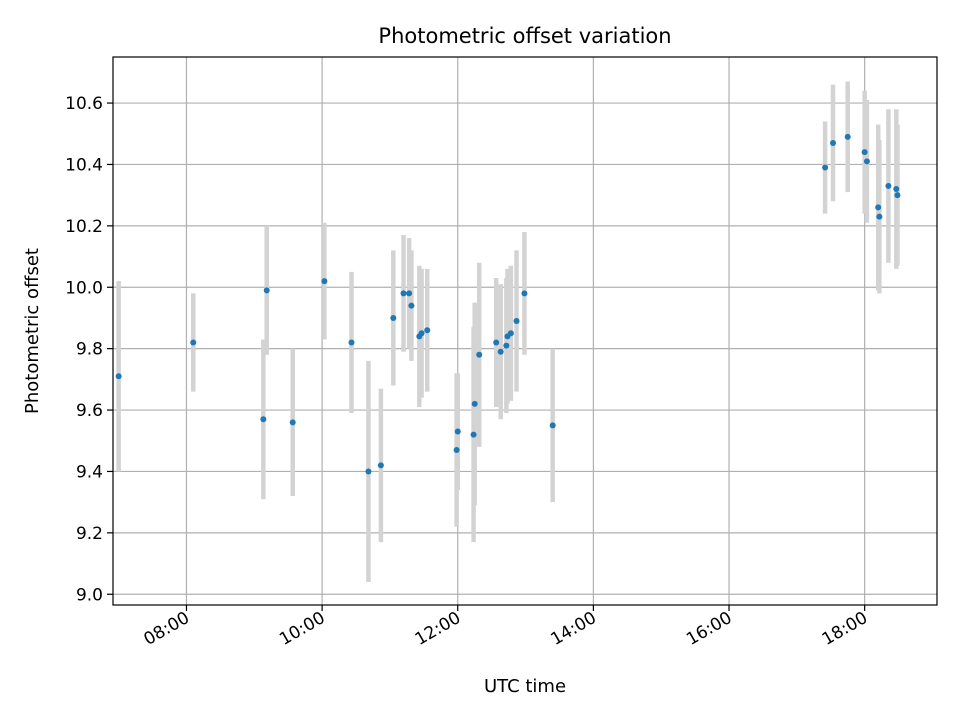 Image resolution: width=960 pixels, height=725 pixels. Describe the element at coordinates (89, 411) in the screenshot. I see `y-tick-label: 9.6` at that location.